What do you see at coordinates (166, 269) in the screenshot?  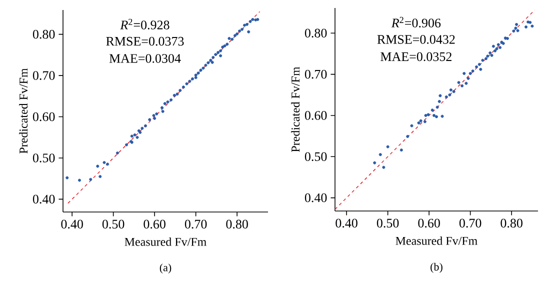 I see `text: (a)` at bounding box center [166, 269].